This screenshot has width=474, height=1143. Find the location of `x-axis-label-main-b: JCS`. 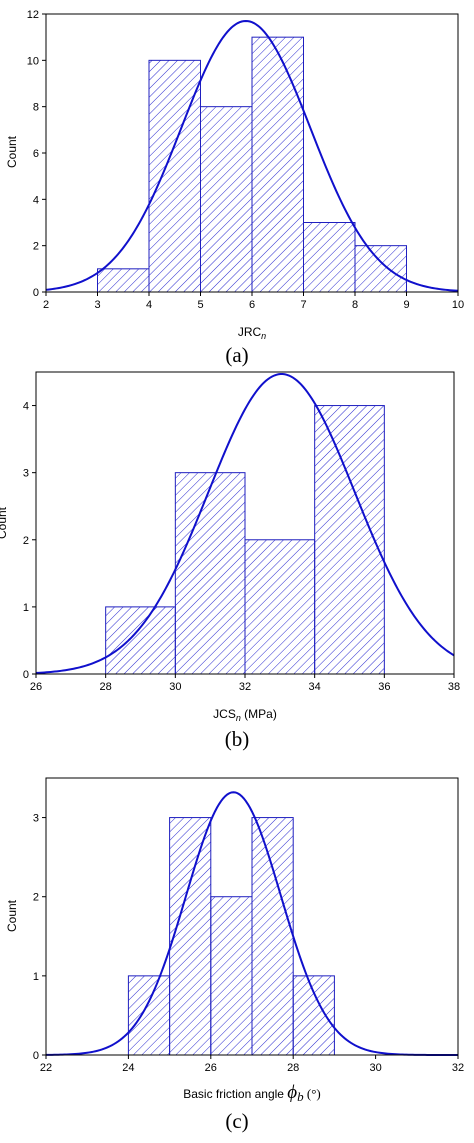

x-axis-label-main-b: JCS is located at coordinates (224, 714).